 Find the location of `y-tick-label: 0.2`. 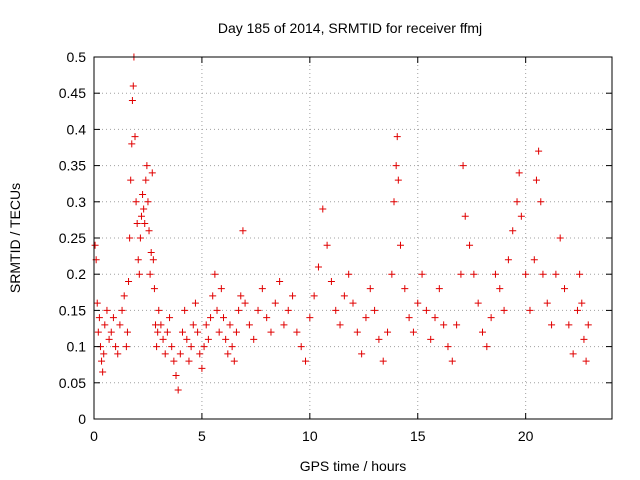

y-tick-label: 0.2 is located at coordinates (77, 274).